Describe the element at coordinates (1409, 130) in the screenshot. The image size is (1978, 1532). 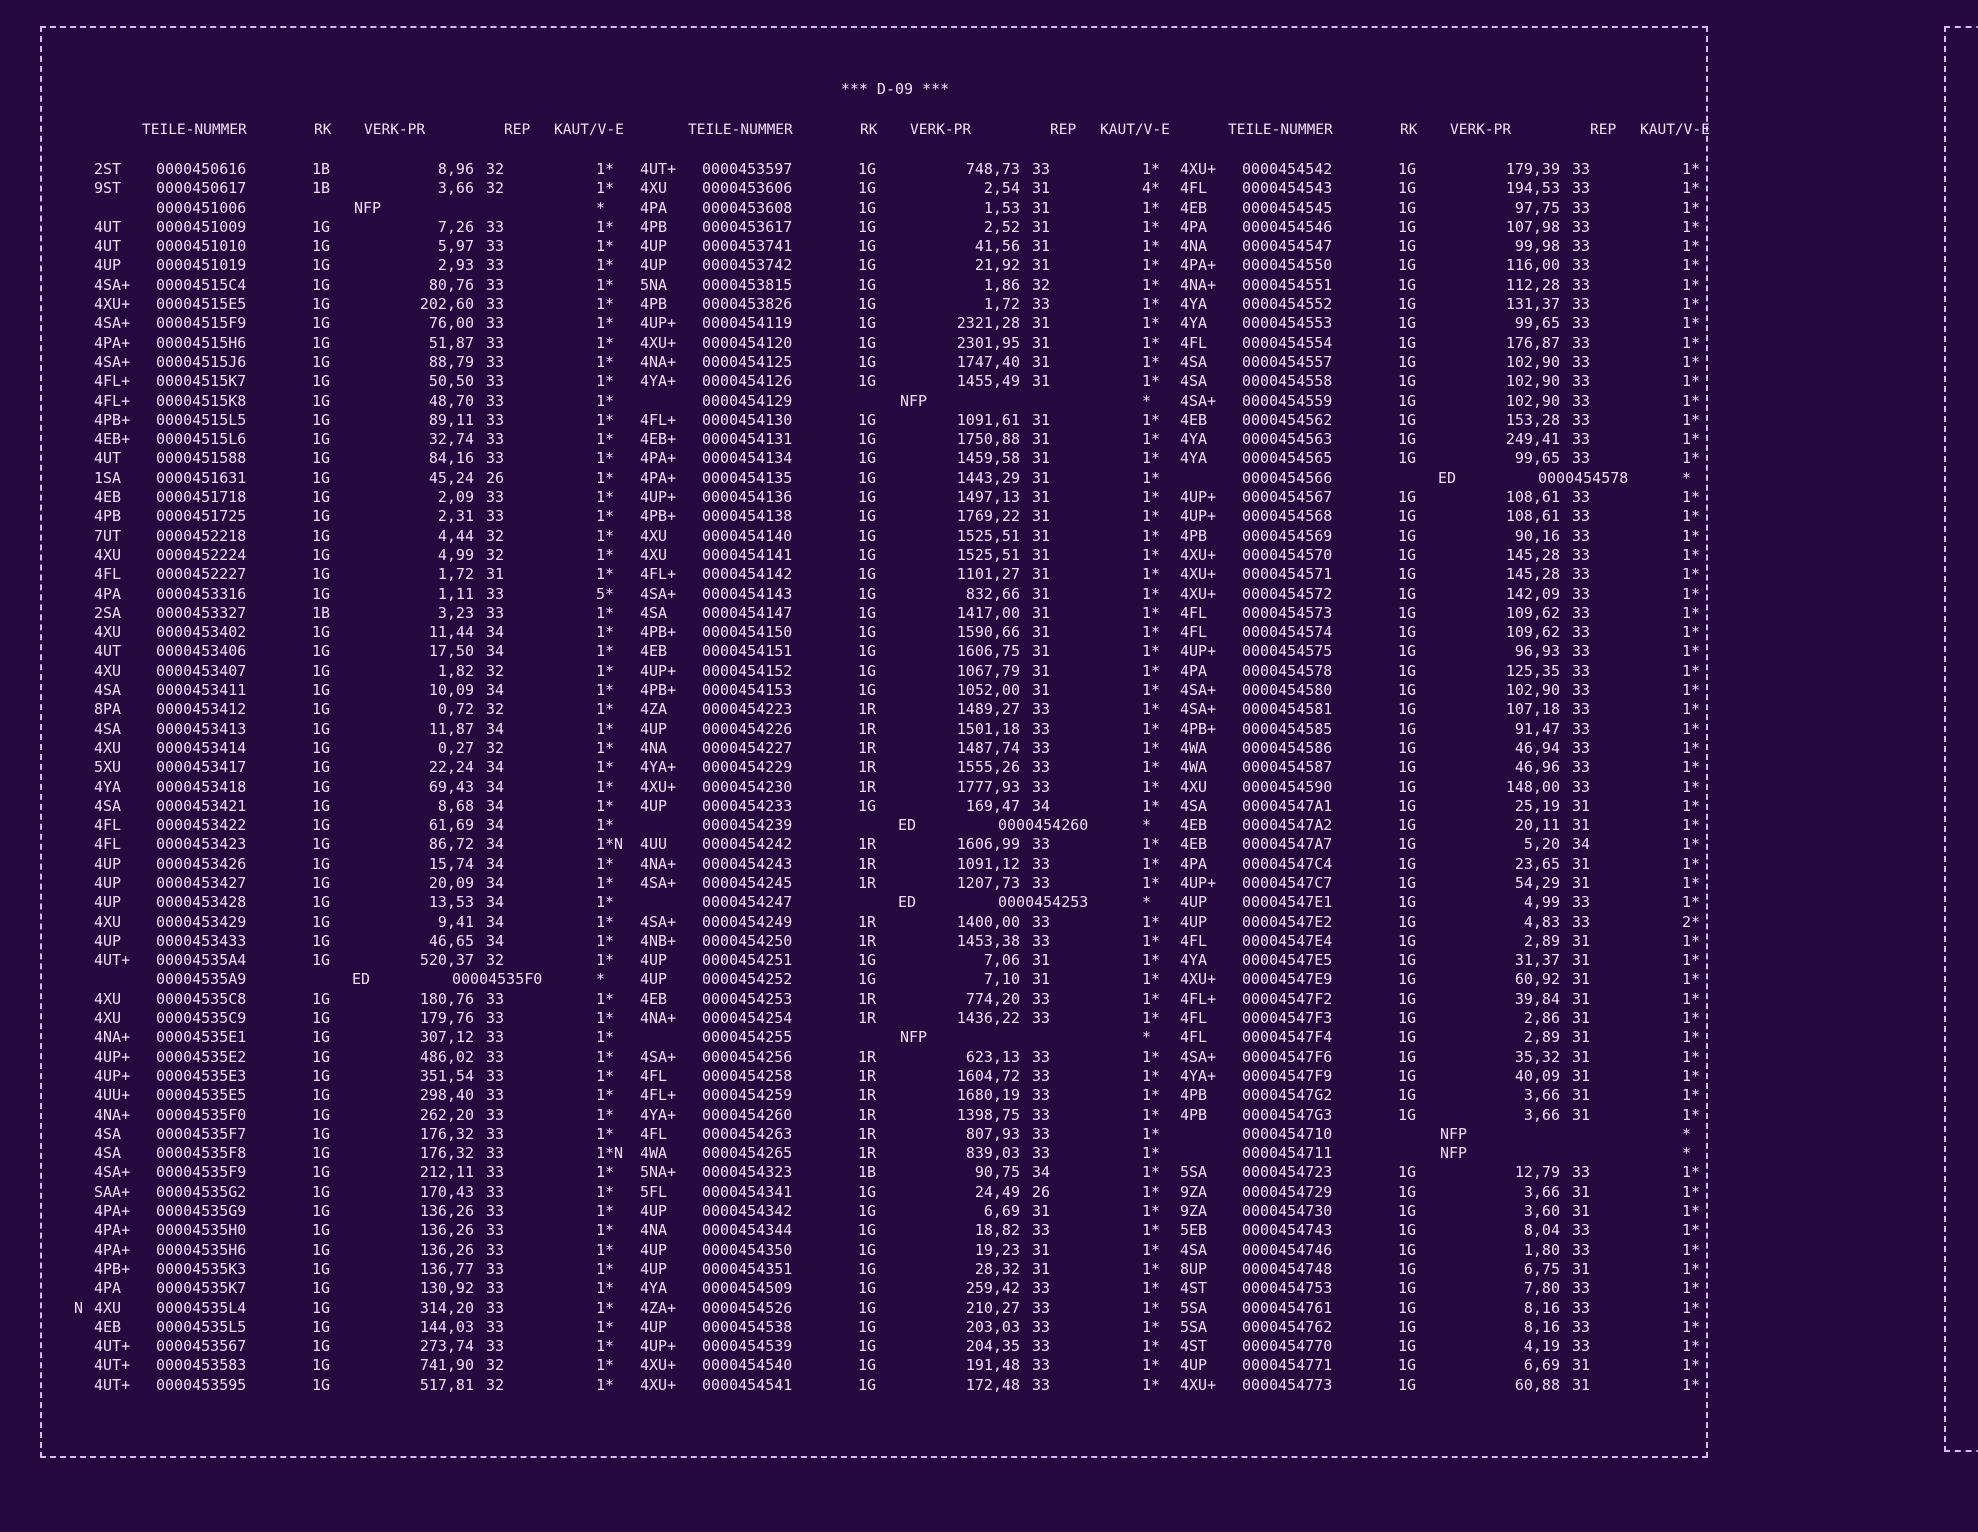
I see `header-rk: RK` at that location.